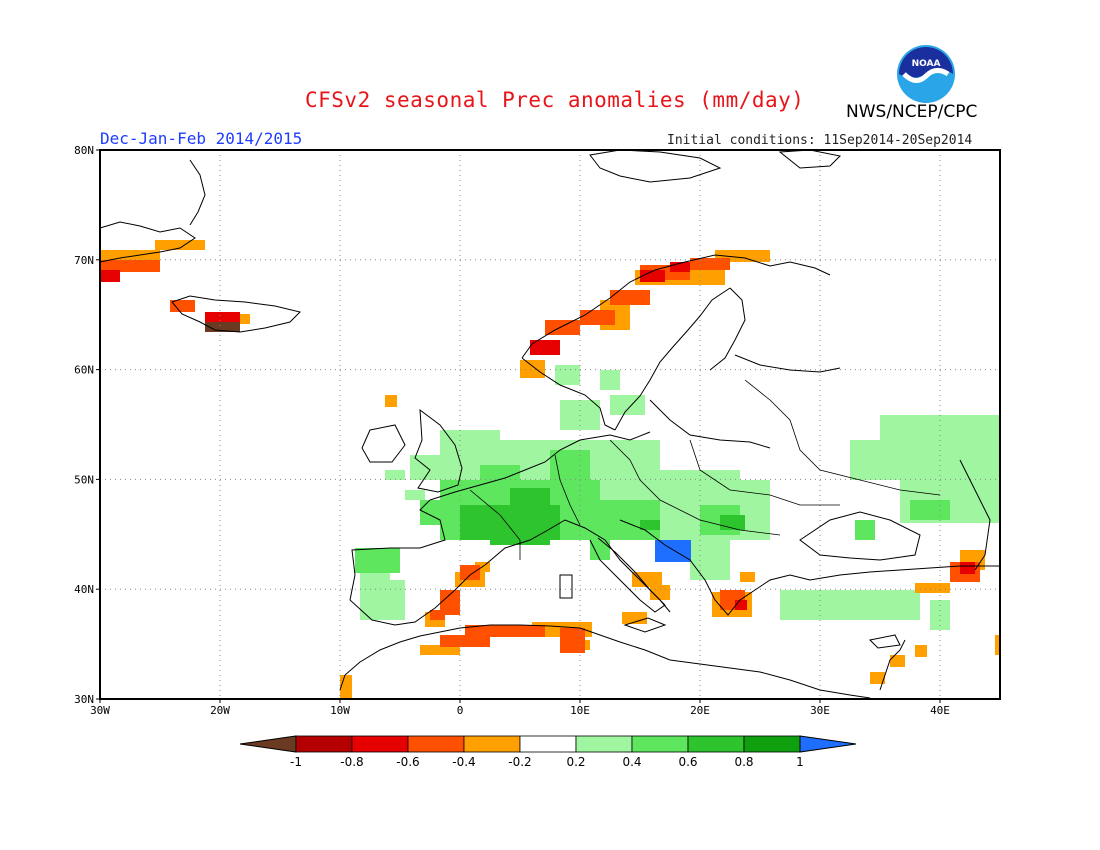 The width and height of the screenshot is (1100, 850). Describe the element at coordinates (820, 140) in the screenshot. I see `initial-conditions: Initial conditions: 11Sep2014-20Sep2014` at that location.